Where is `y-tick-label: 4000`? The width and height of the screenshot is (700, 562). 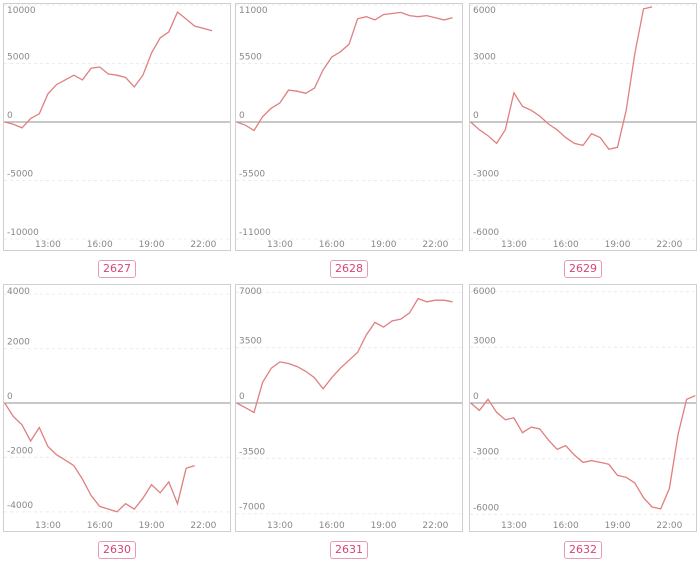 y-tick-label: 4000 is located at coordinates (18, 292).